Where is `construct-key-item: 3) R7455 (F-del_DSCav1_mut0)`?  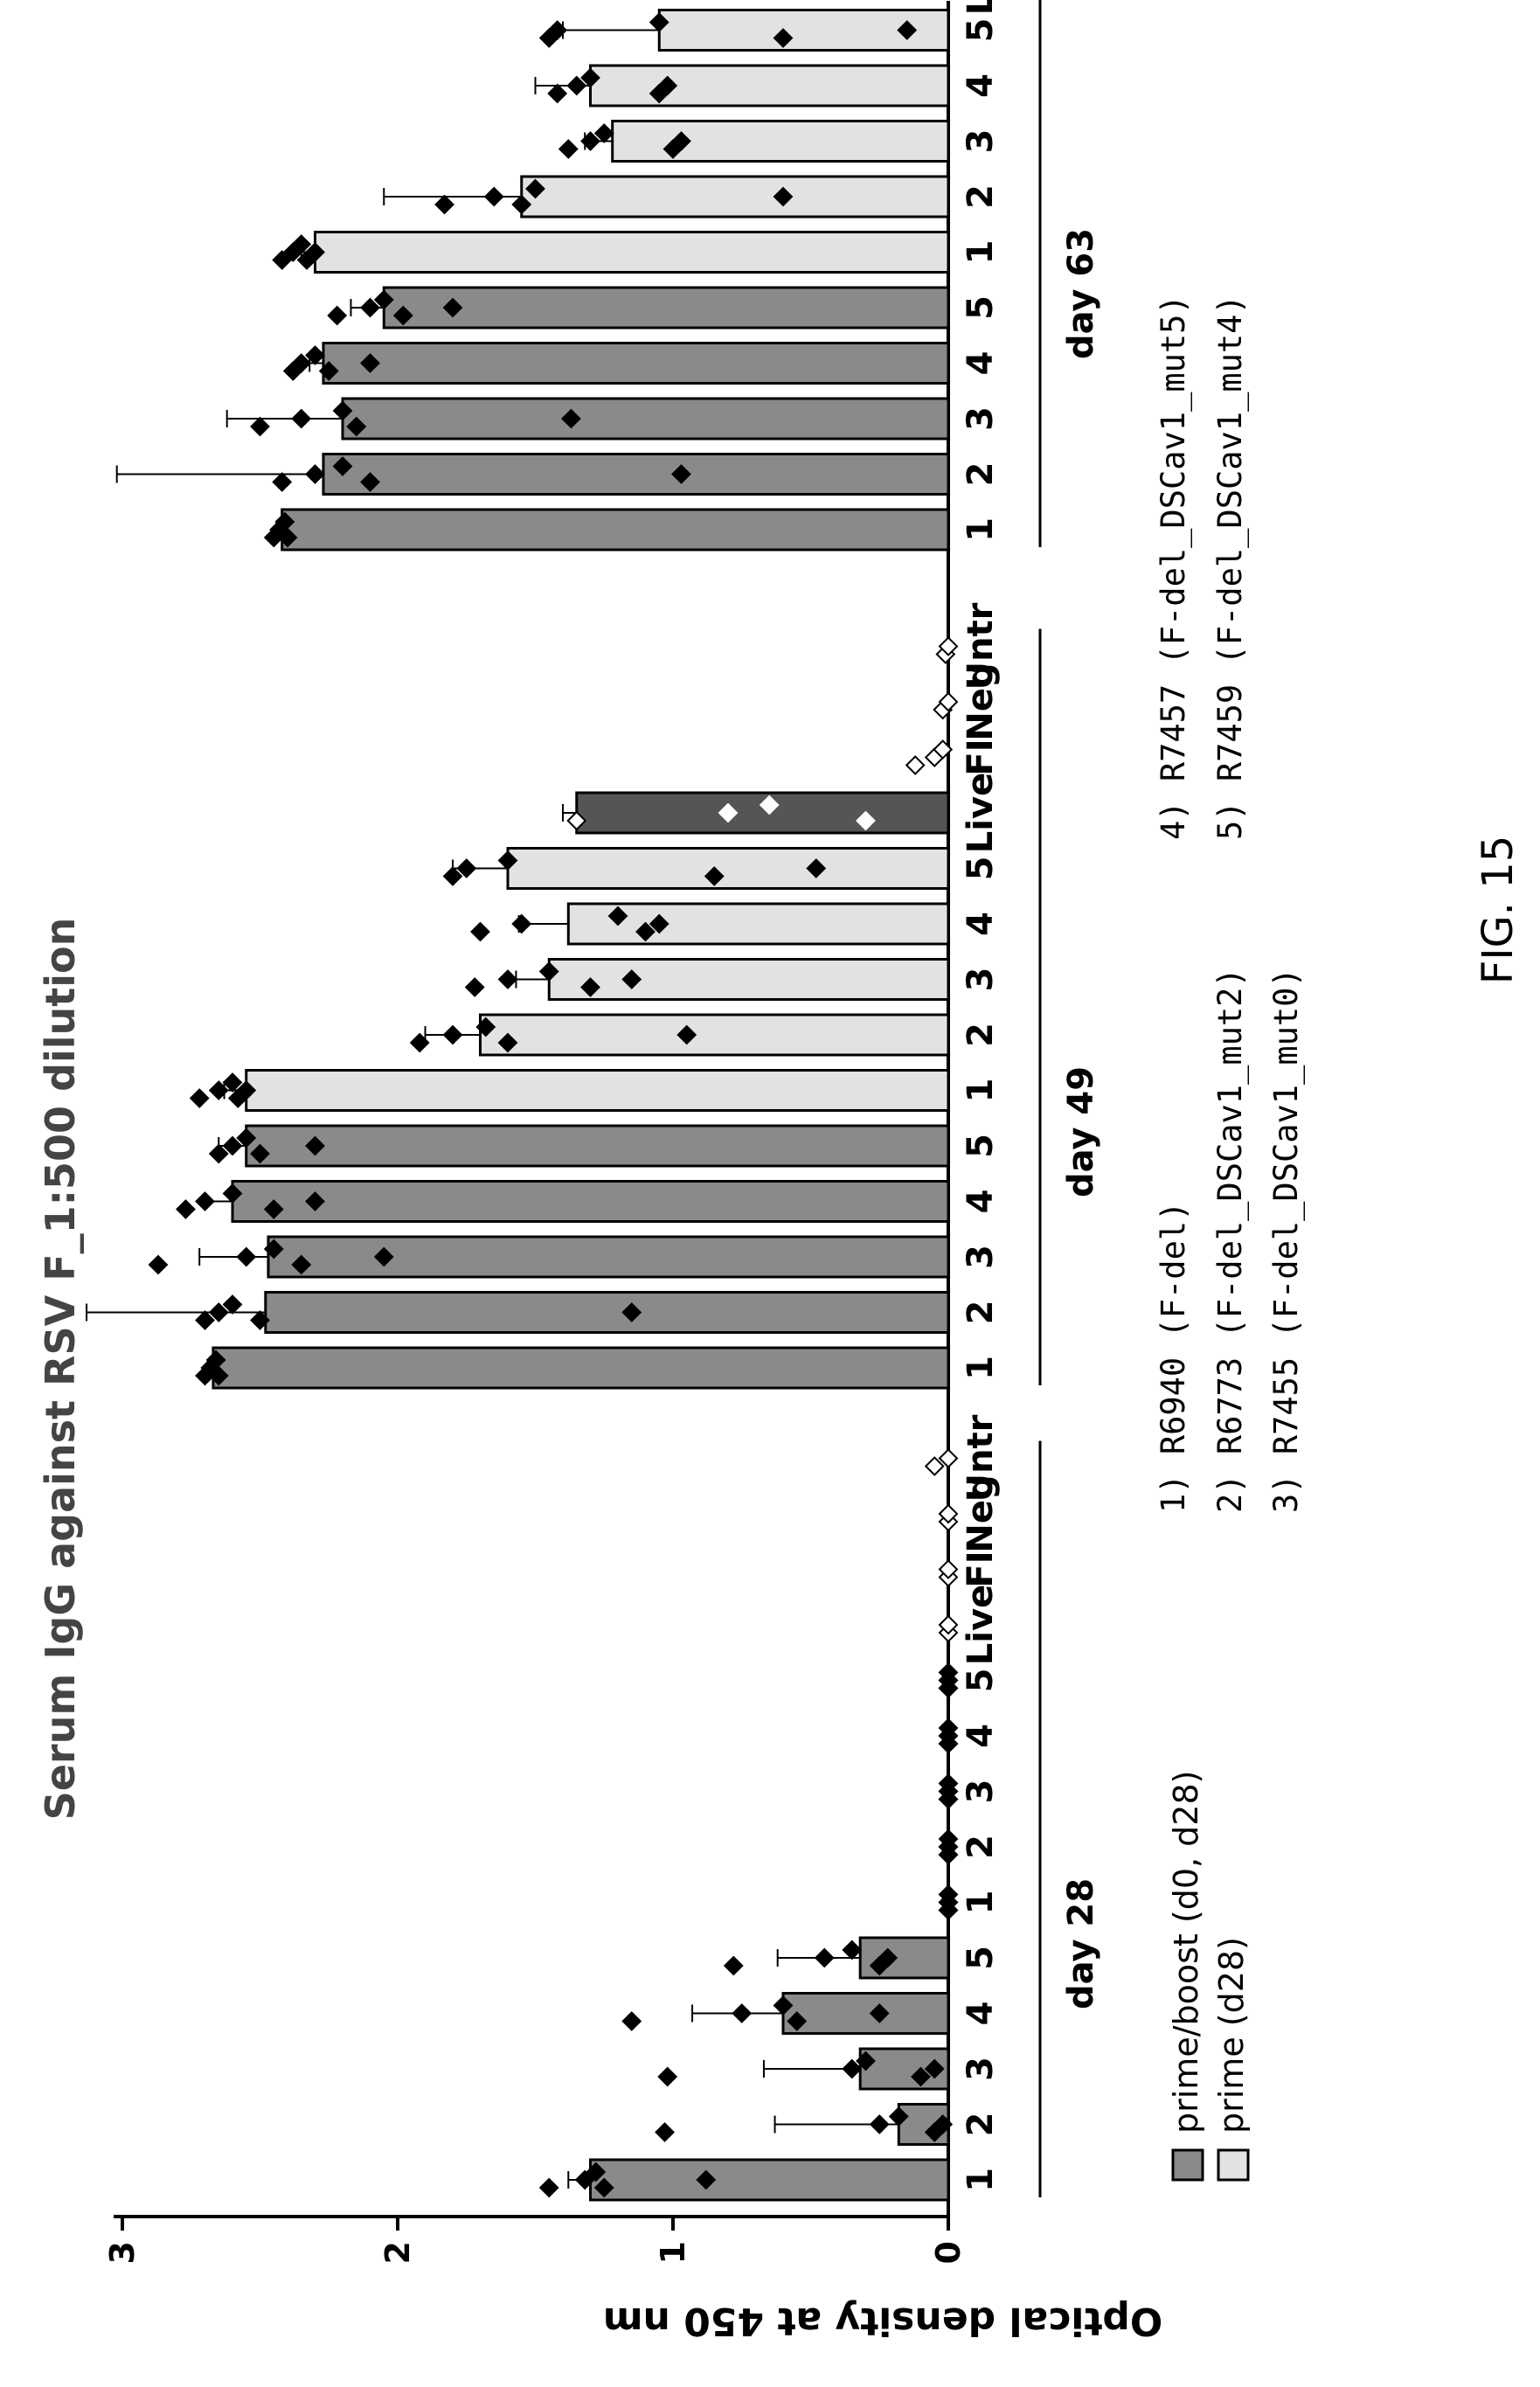 construct-key-item: 3) R7455 (F-del_DSCav1_mut0) is located at coordinates (1286, 1240).